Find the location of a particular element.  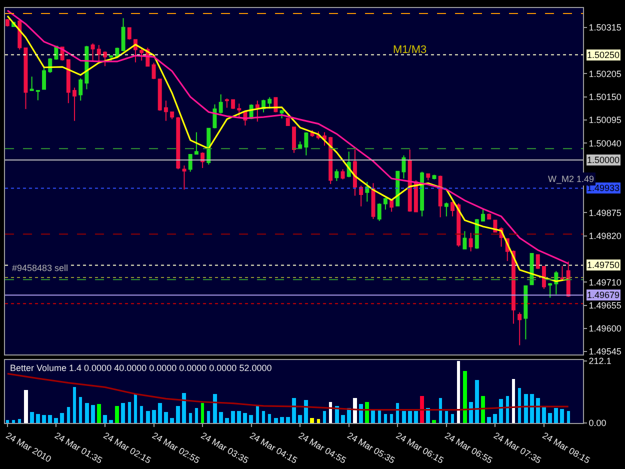

ref-line-label: 1.49750 is located at coordinates (603, 265).